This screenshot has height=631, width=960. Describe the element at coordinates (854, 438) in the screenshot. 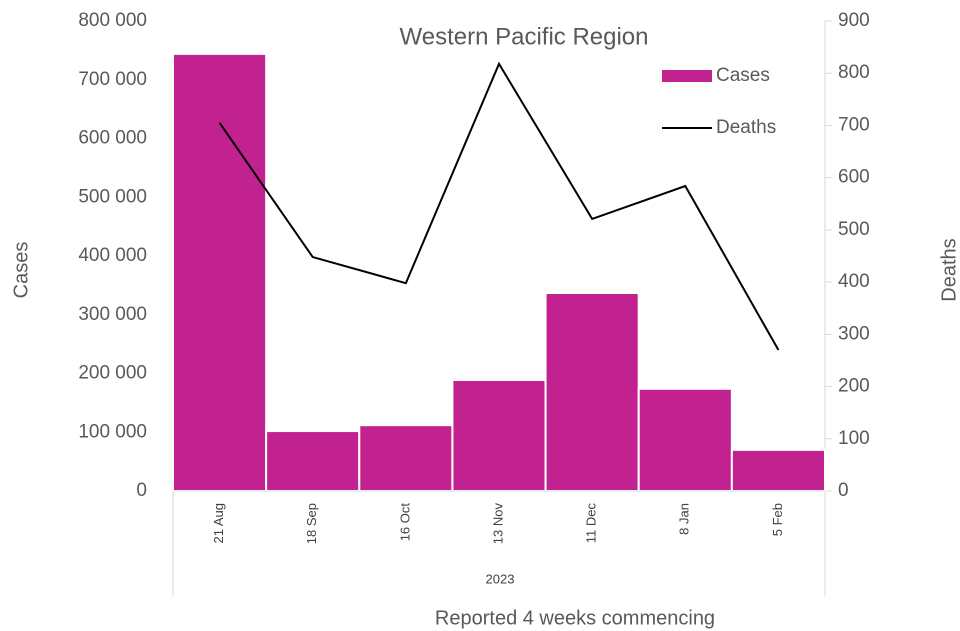

I see `y2-tick-label: 100` at that location.